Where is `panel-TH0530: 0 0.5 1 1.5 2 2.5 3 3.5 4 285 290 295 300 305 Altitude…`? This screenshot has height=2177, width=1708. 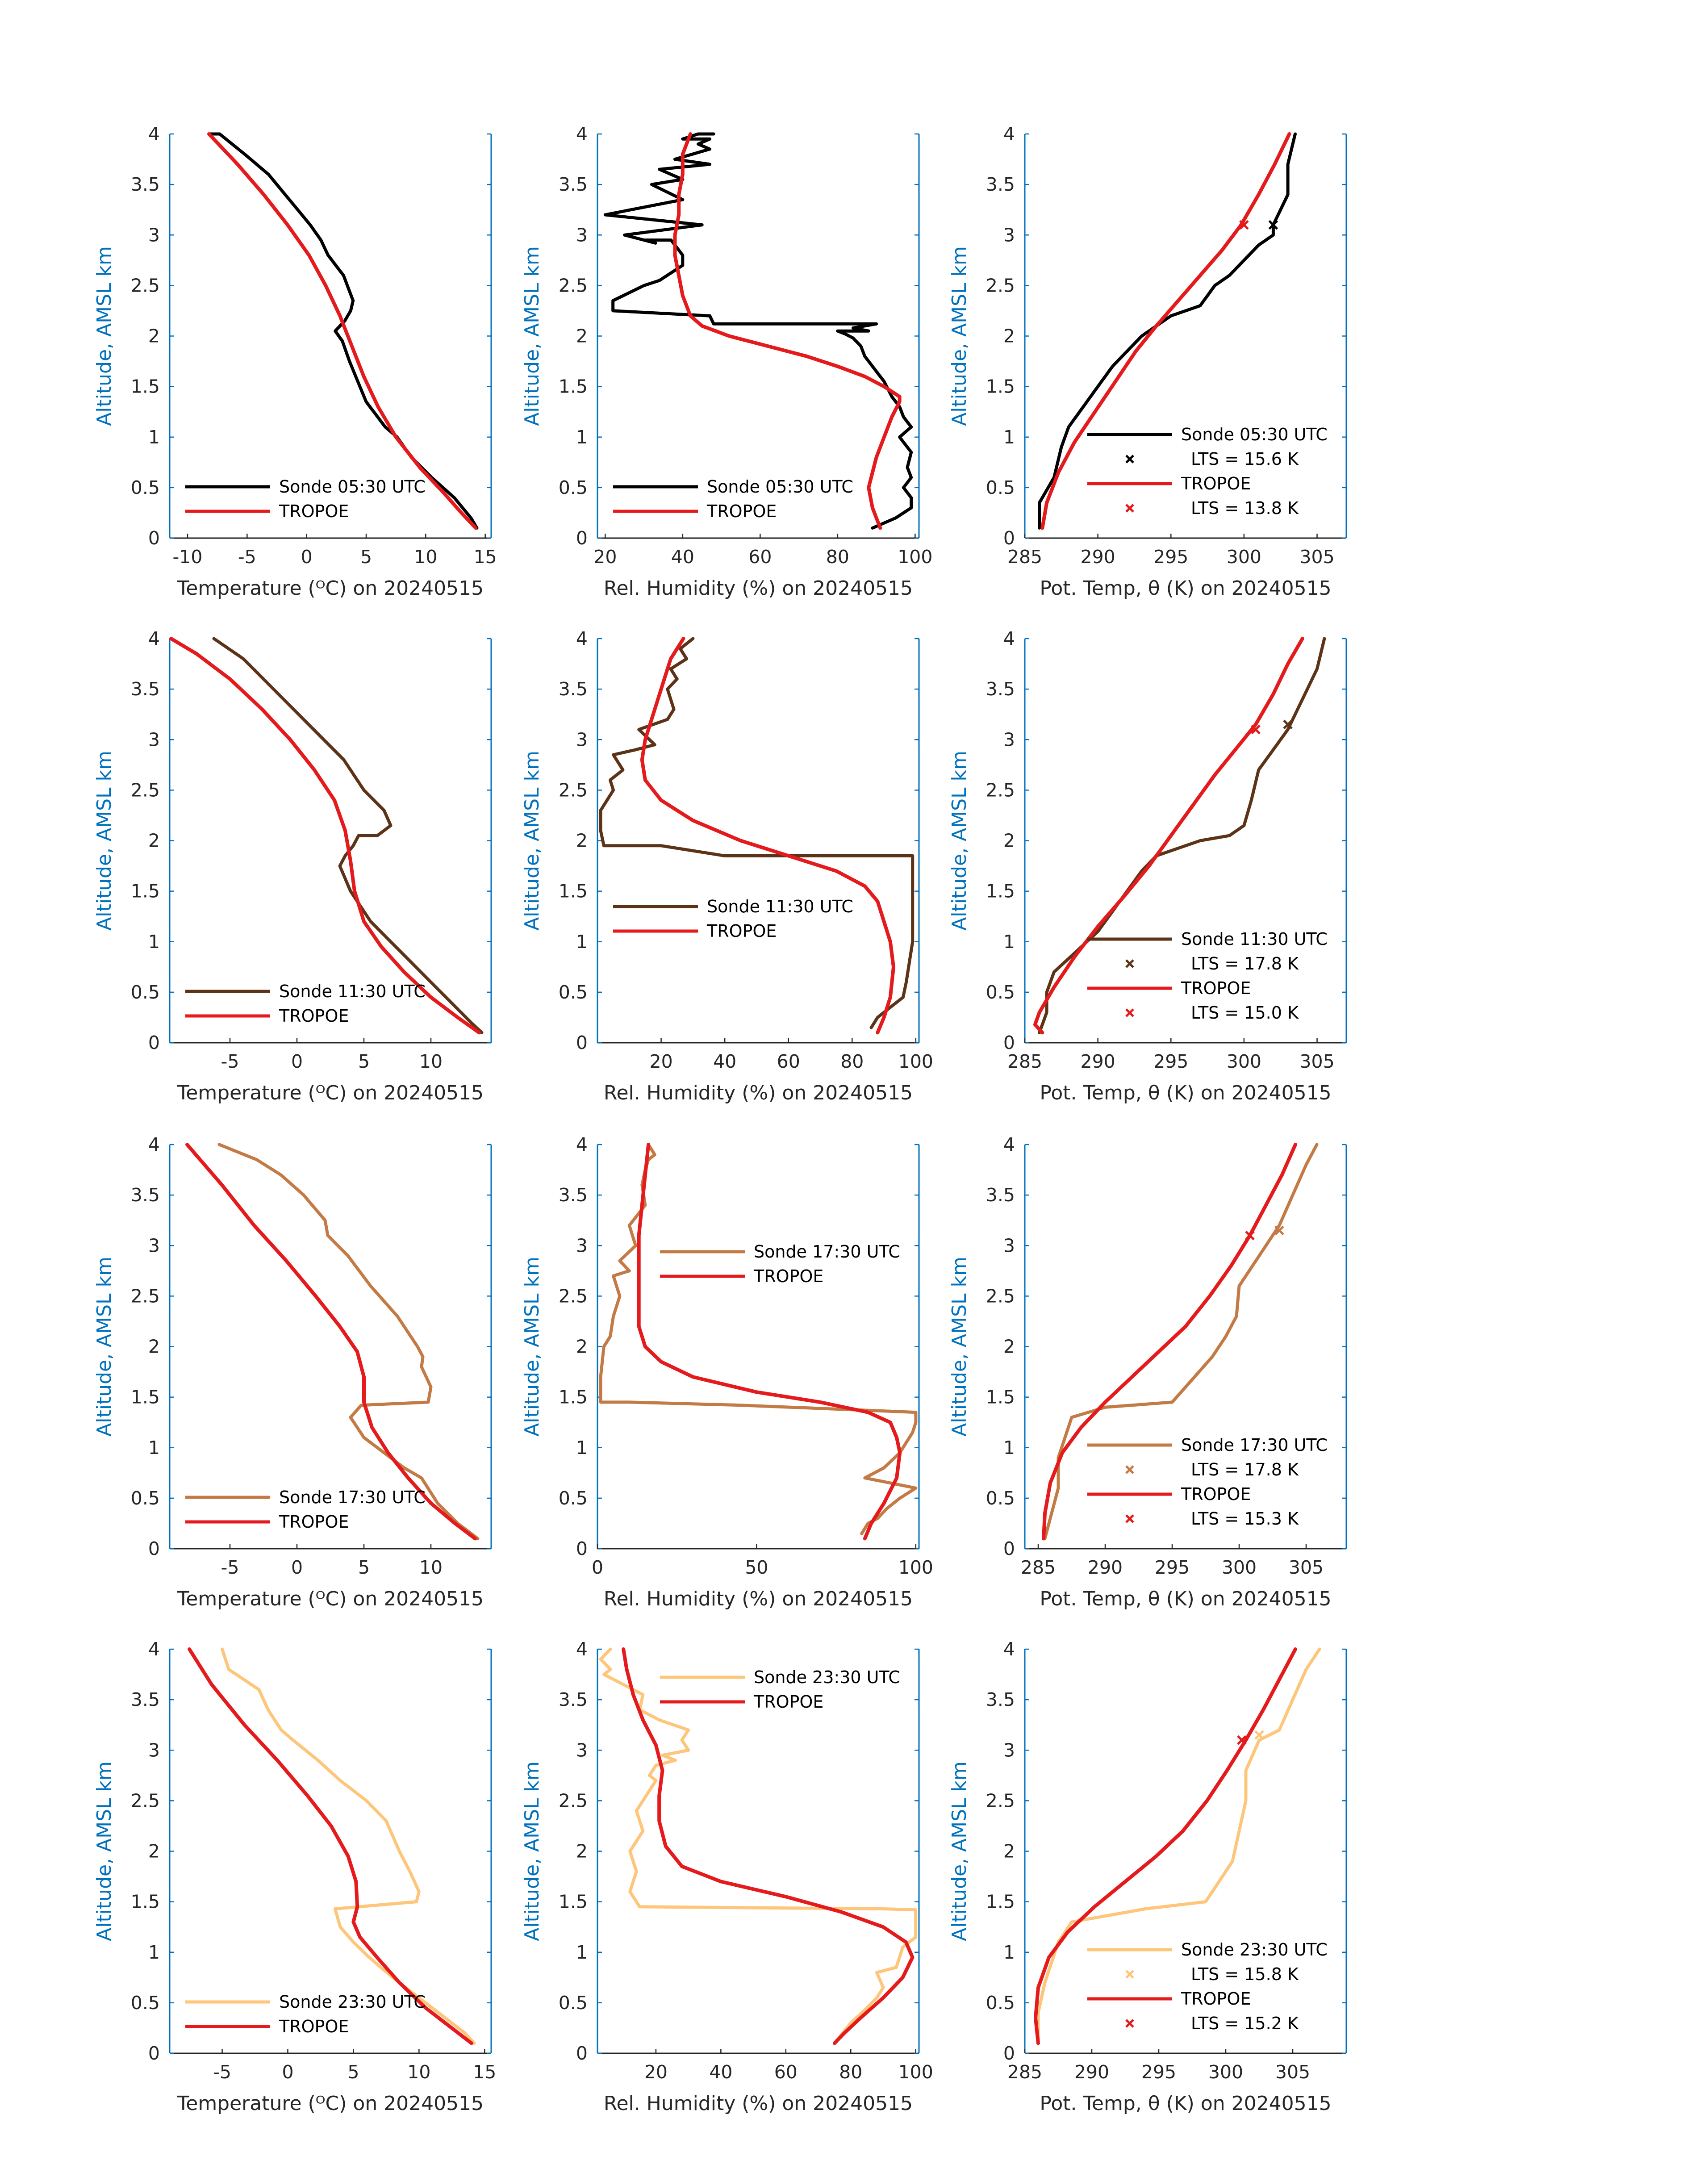
panel-TH0530: 0 0.5 1 1.5 2 2.5 3 3.5 4 285 290 295 300 305 Altitude… is located at coordinates (1147, 361).